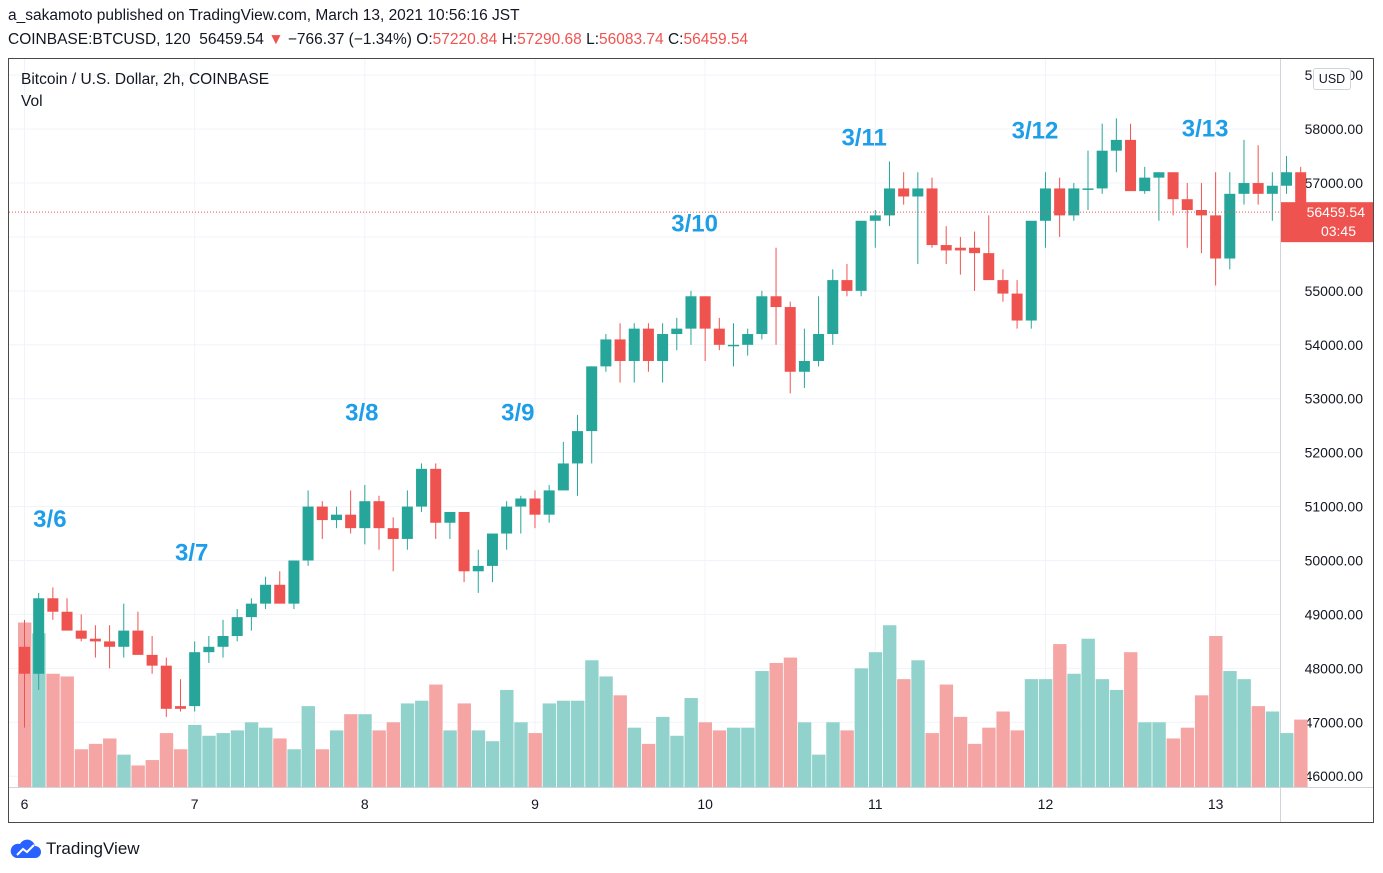 Image resolution: width=1383 pixels, height=873 pixels. What do you see at coordinates (705, 804) in the screenshot?
I see `x-tick-label: 10` at bounding box center [705, 804].